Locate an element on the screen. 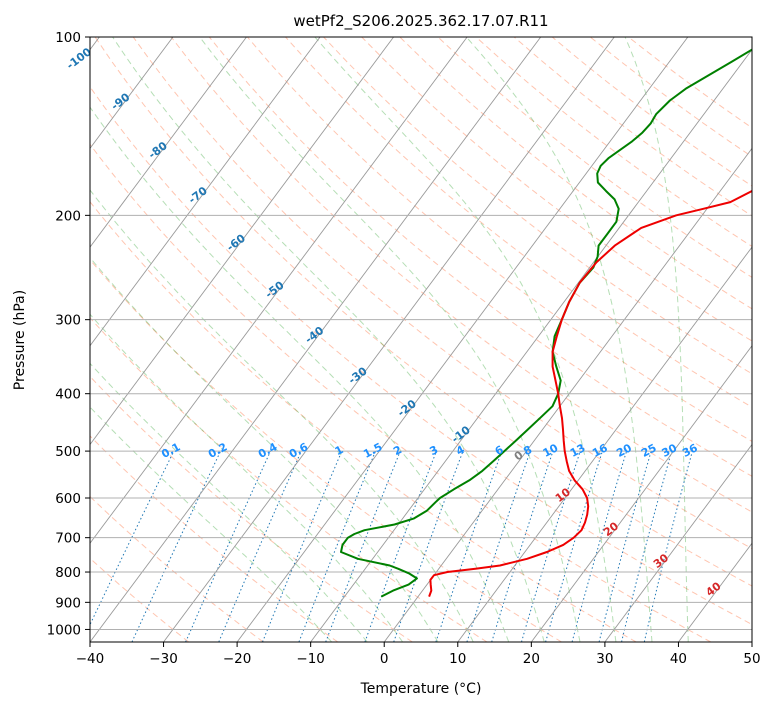 The width and height of the screenshot is (775, 708). mixing-ratio-label-16: 30 is located at coordinates (670, 450).